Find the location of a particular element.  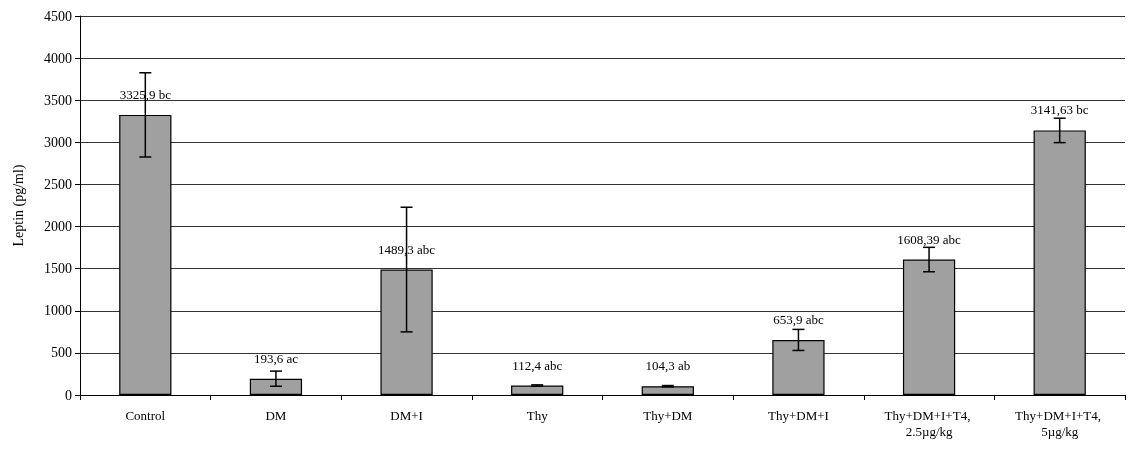

data-label: 653,9 abc is located at coordinates (798, 319).